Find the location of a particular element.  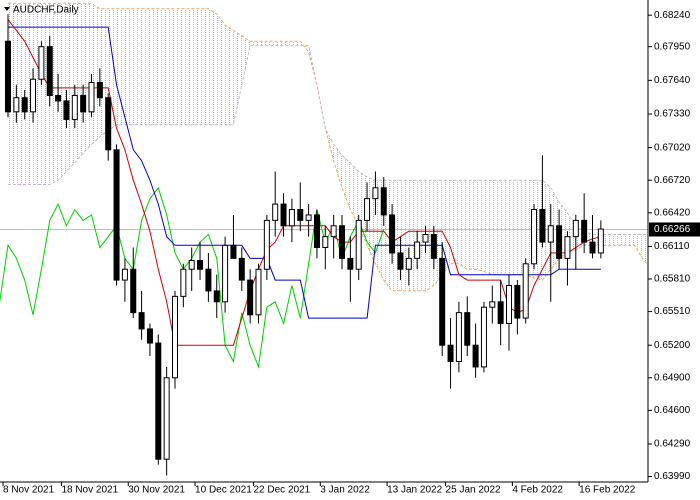

x-tick-label: 16 Feb 2022 is located at coordinates (607, 490).